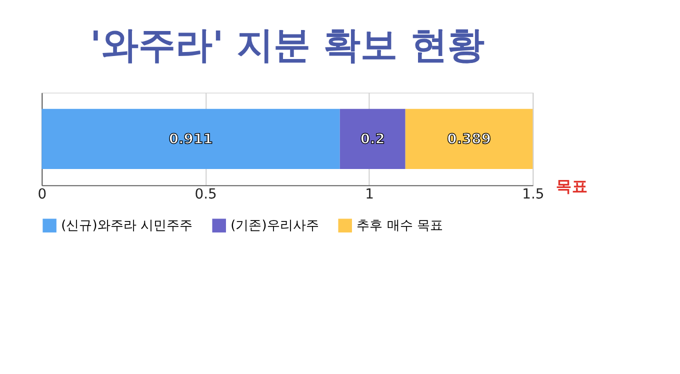  Describe the element at coordinates (533, 194) in the screenshot. I see `x-tick-label: 1.5` at that location.